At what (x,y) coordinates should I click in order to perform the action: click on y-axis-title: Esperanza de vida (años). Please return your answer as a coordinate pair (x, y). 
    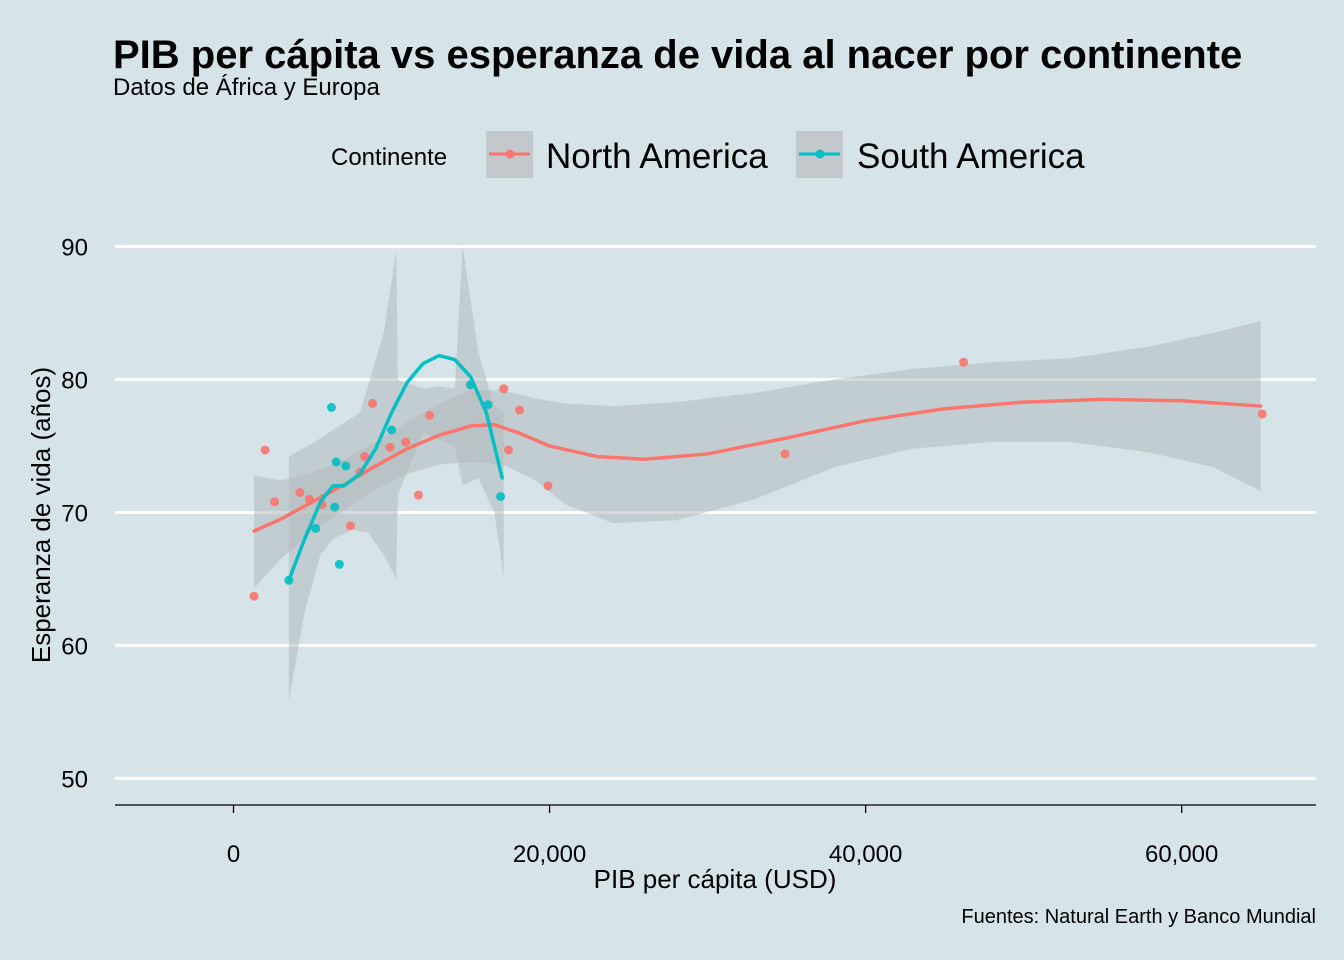
    Looking at the image, I should click on (41, 515).